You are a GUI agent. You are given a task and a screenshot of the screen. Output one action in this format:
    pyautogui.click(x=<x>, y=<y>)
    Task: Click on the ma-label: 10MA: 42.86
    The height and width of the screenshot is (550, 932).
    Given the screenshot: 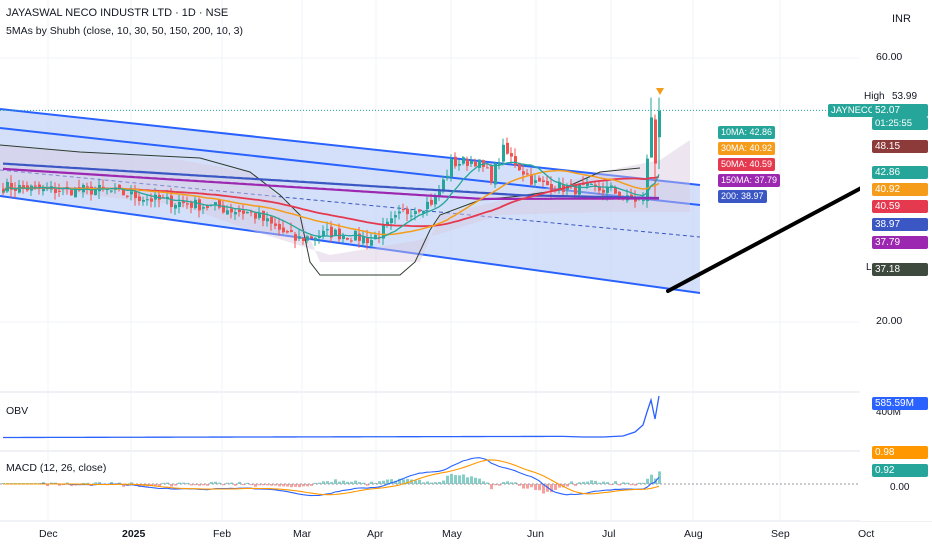 What is the action you would take?
    pyautogui.click(x=747, y=132)
    